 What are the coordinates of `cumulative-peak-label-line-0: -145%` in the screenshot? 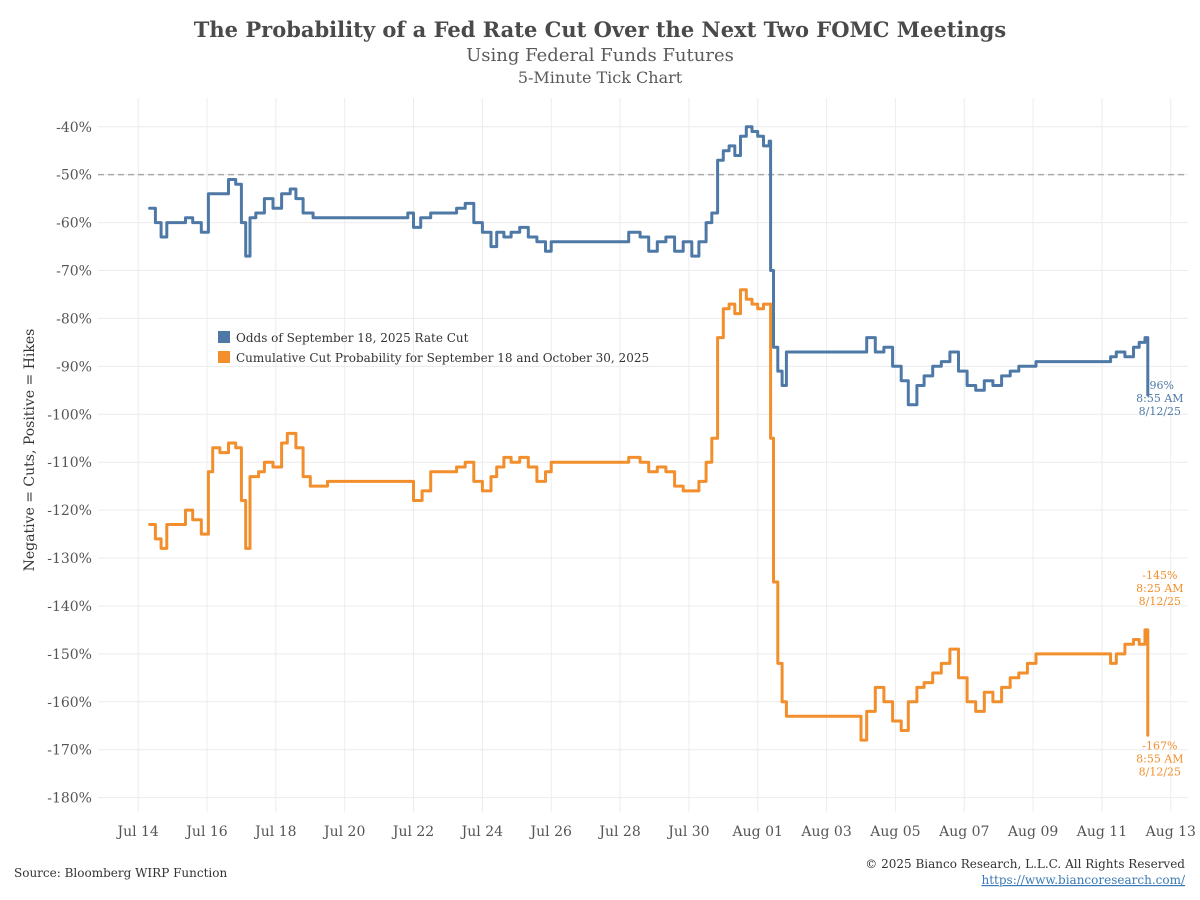 It's located at (1159, 575).